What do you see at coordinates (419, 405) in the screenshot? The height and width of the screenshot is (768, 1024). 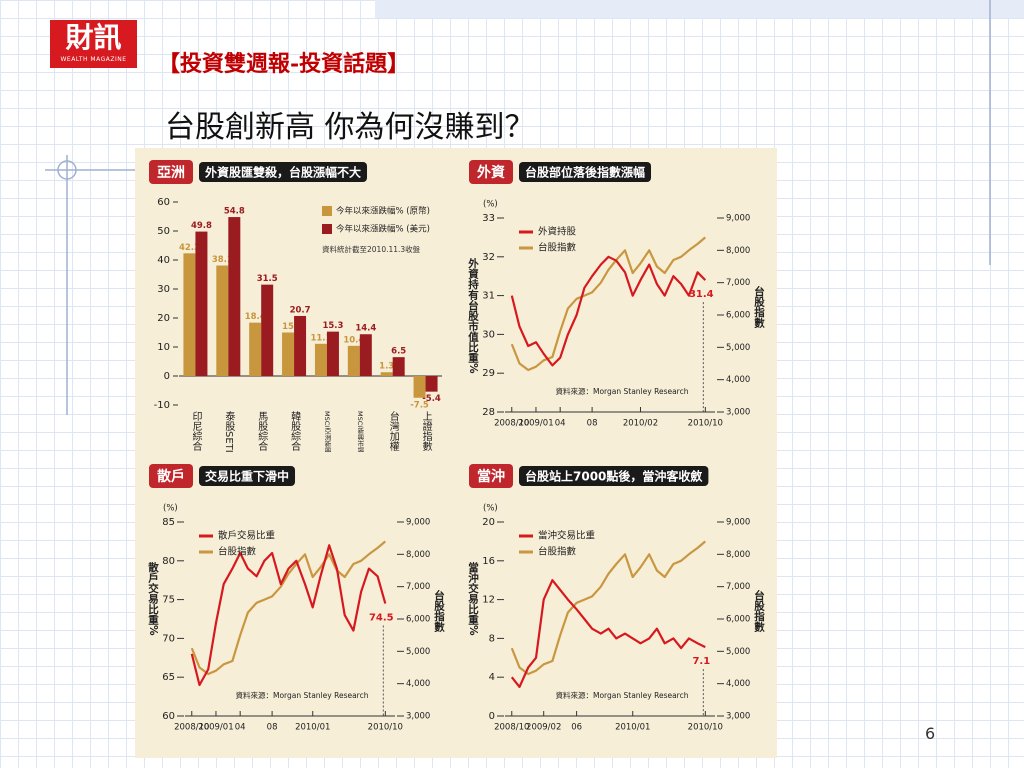 I see `bar-value-label: -7.5` at bounding box center [419, 405].